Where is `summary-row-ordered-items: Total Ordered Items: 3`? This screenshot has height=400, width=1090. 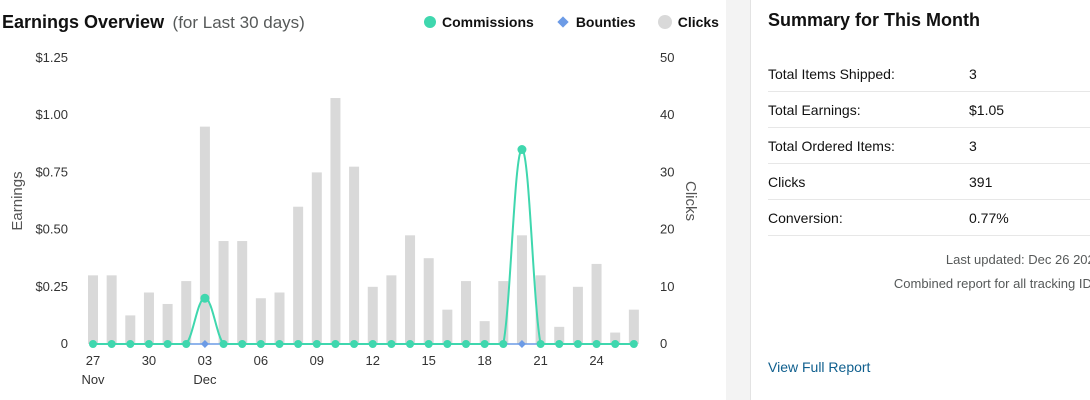
summary-row-ordered-items: Total Ordered Items: 3 is located at coordinates (929, 146).